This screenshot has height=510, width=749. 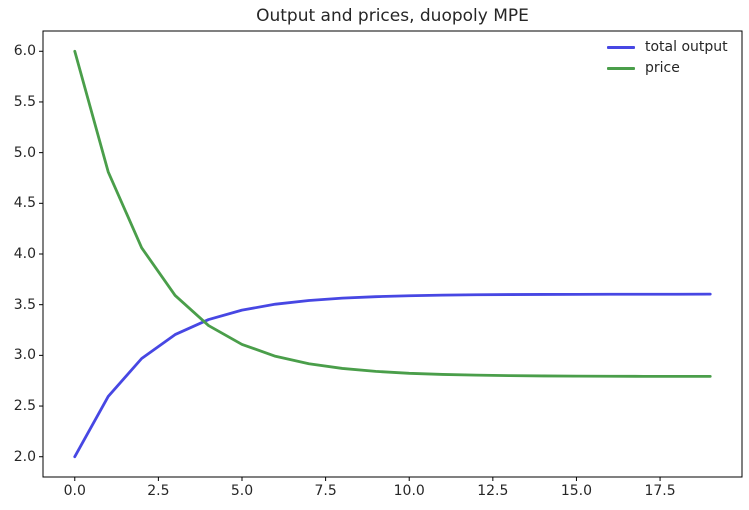 I want to click on y-tick-label: 3.5, so click(x=24, y=304).